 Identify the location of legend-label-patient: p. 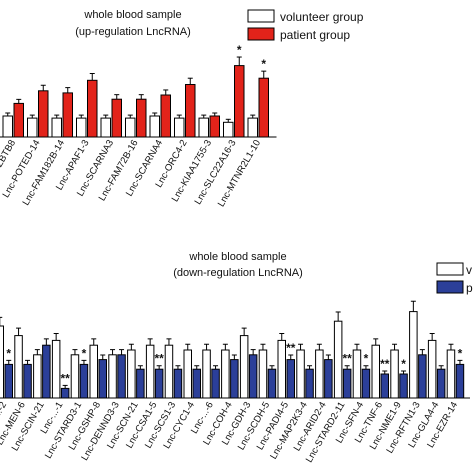
(469, 288).